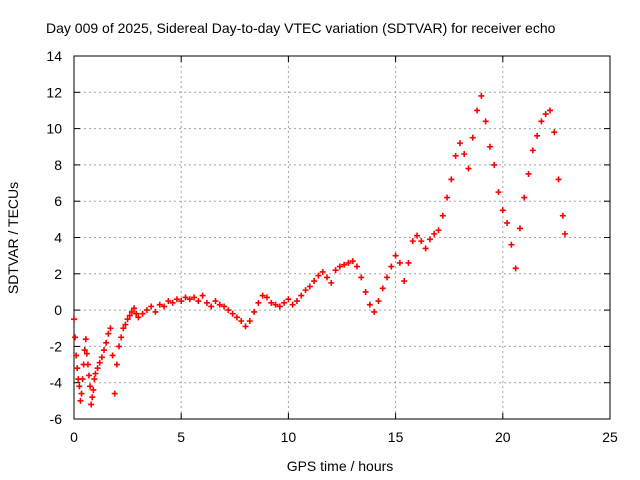 The width and height of the screenshot is (640, 480). I want to click on x-tick-label: 0, so click(74, 437).